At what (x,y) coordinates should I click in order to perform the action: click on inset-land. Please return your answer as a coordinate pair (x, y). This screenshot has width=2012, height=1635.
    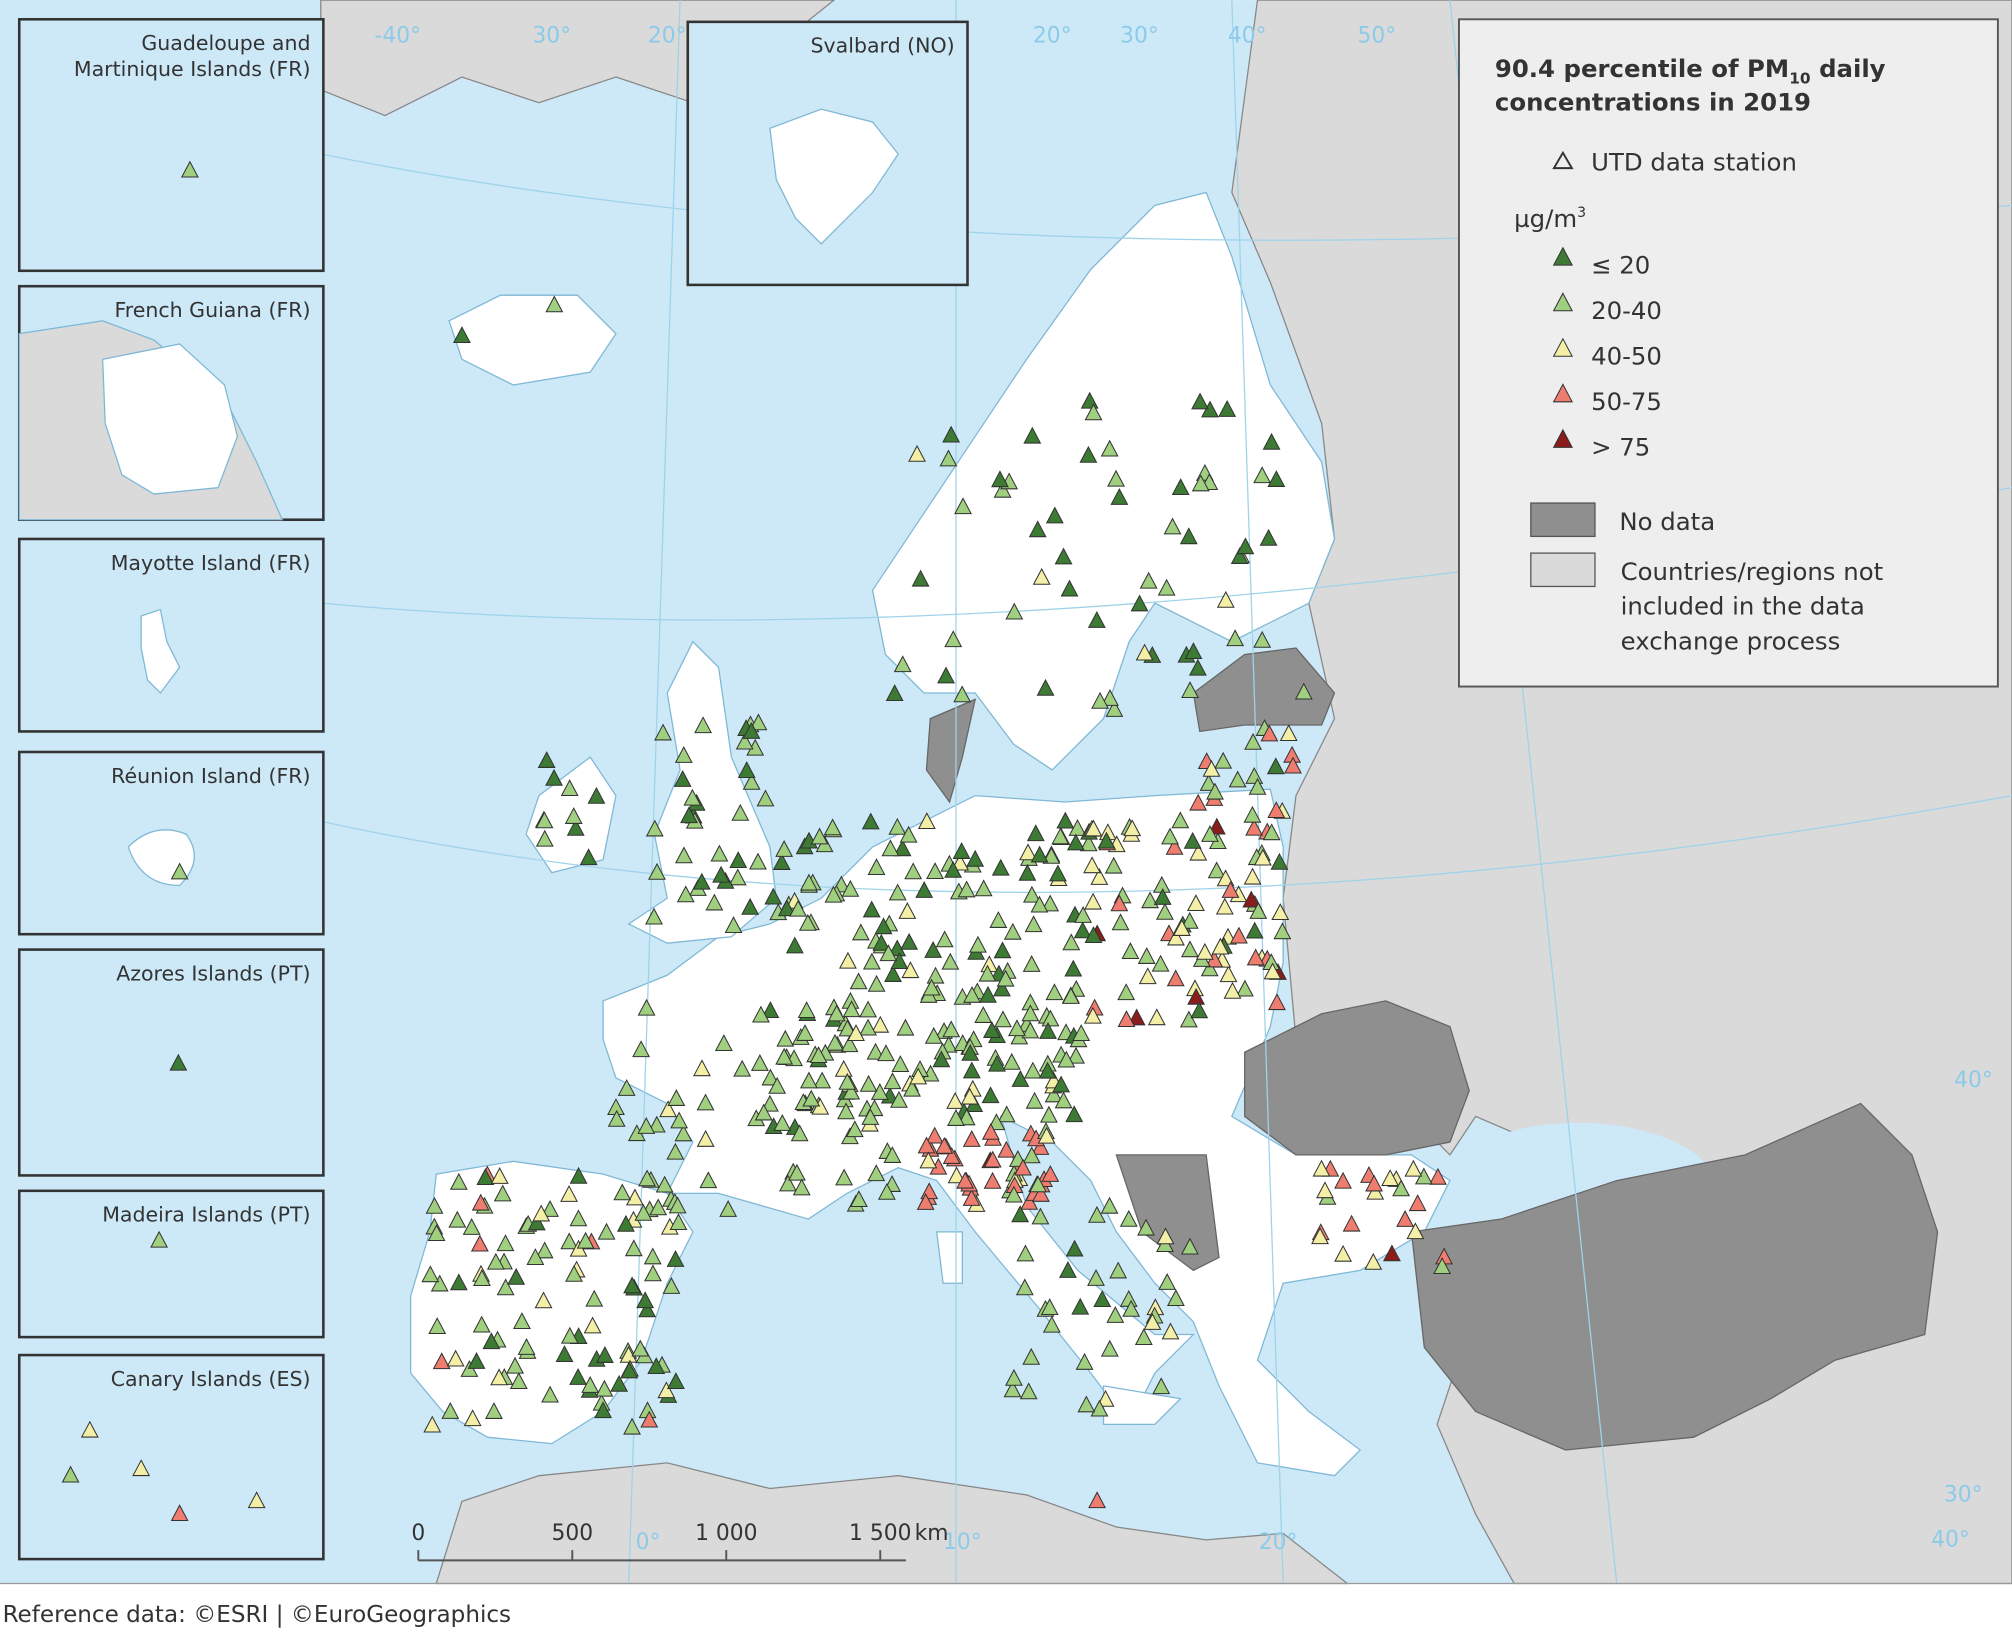
    Looking at the image, I should click on (170, 419).